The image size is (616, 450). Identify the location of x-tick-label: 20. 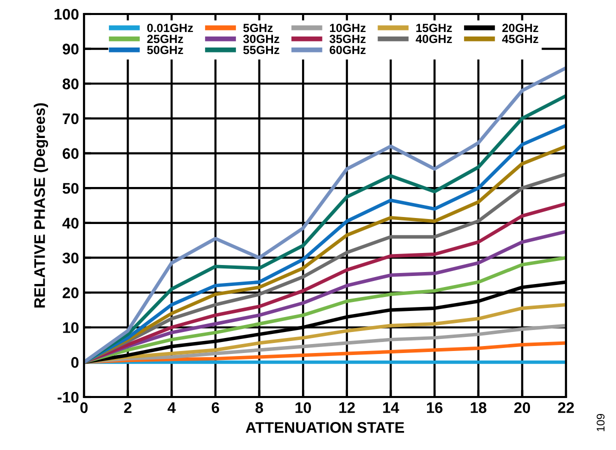
(522, 408).